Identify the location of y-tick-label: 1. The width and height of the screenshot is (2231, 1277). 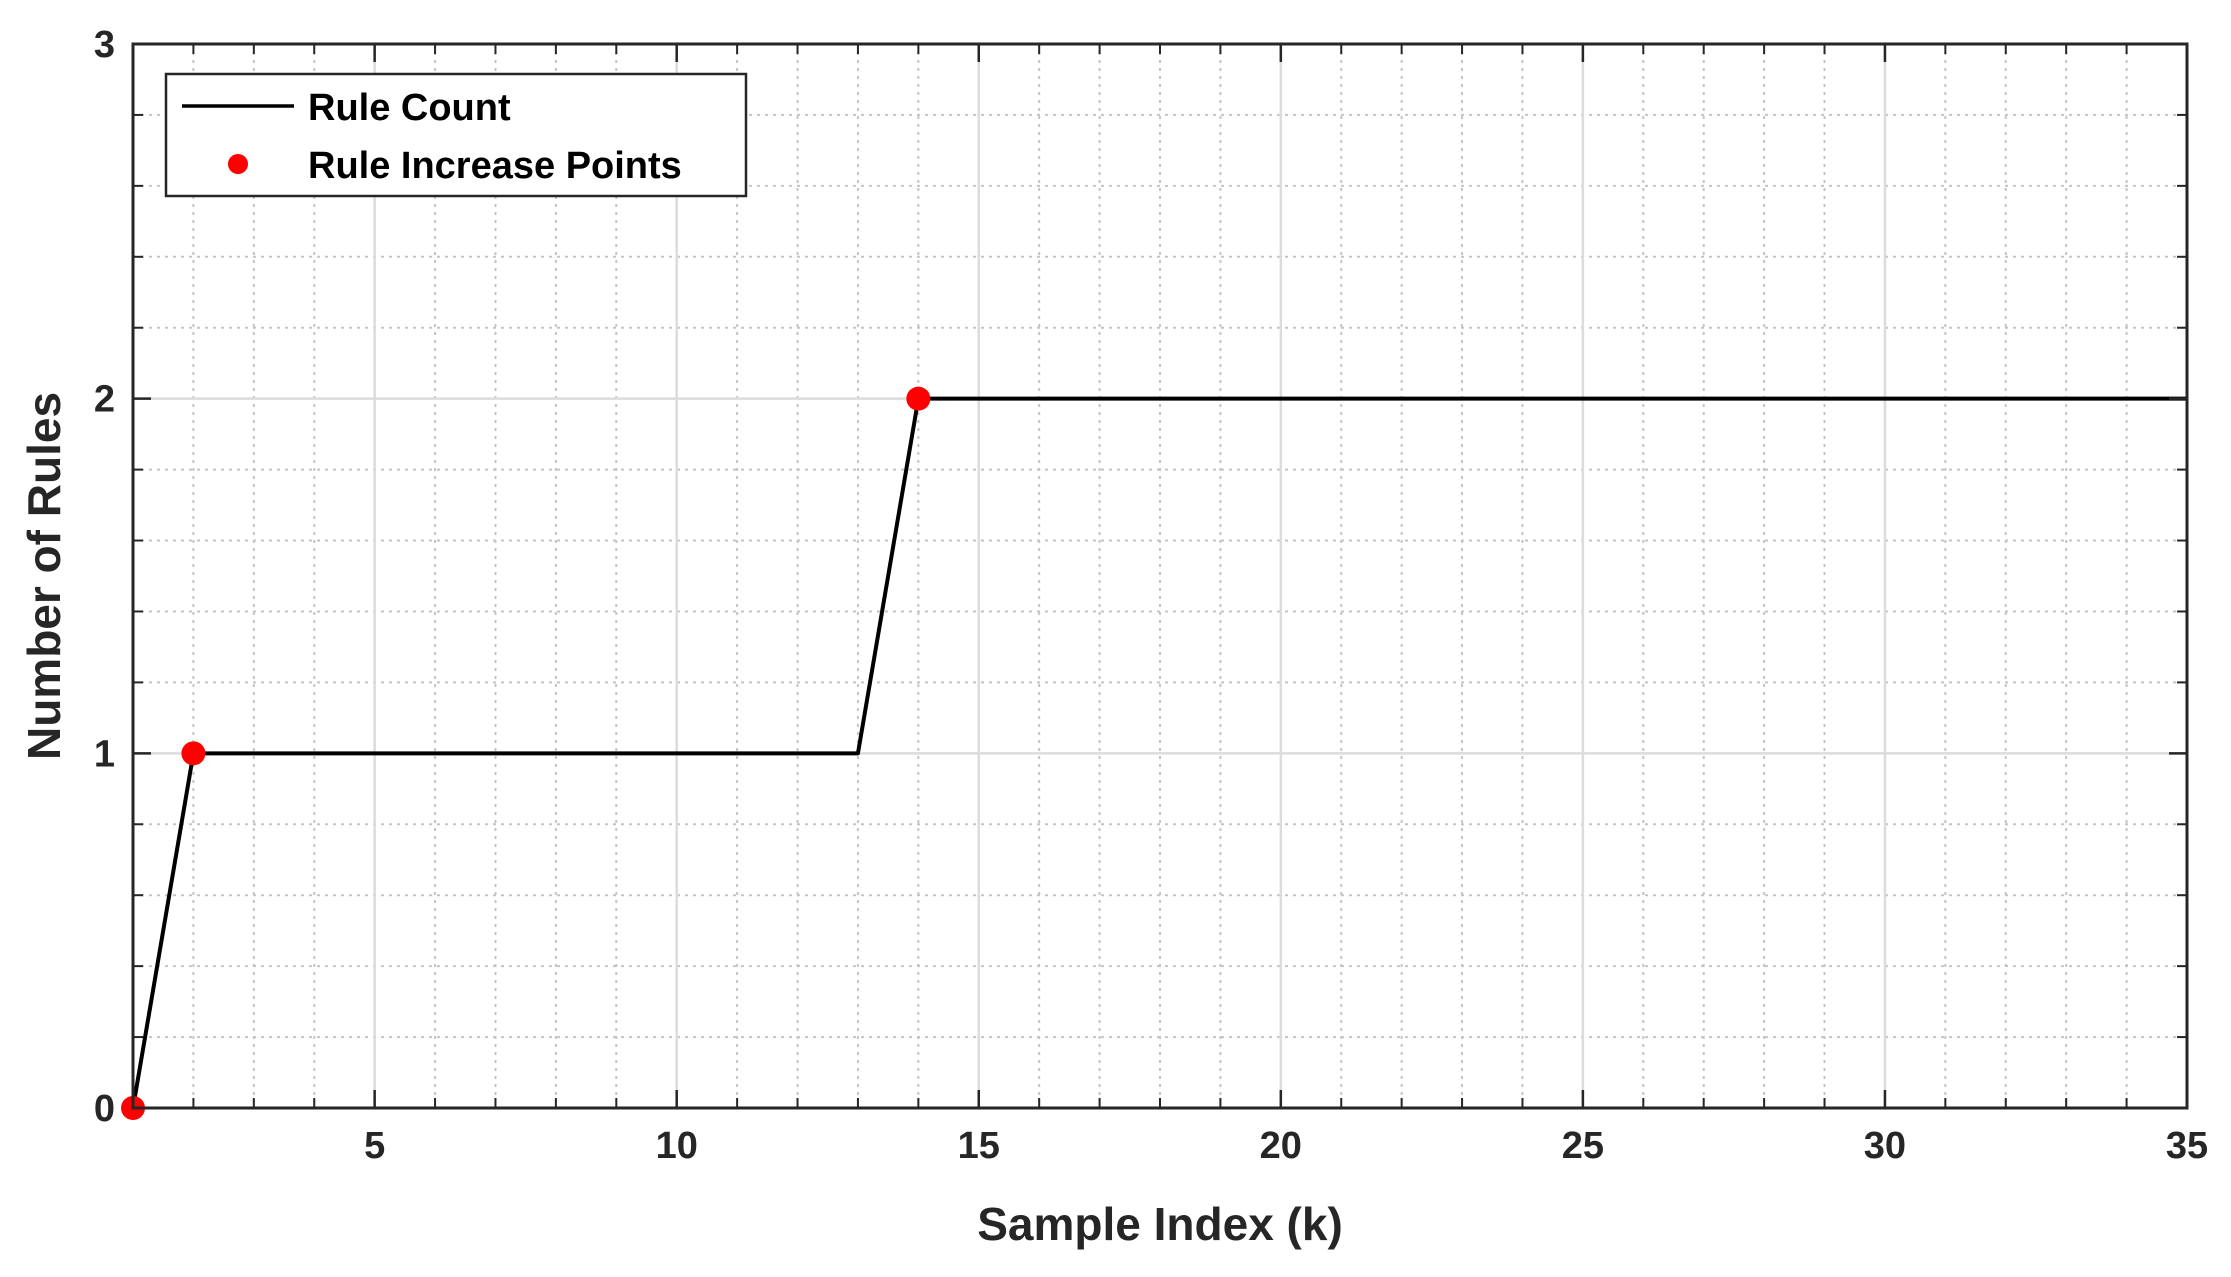
(104, 754).